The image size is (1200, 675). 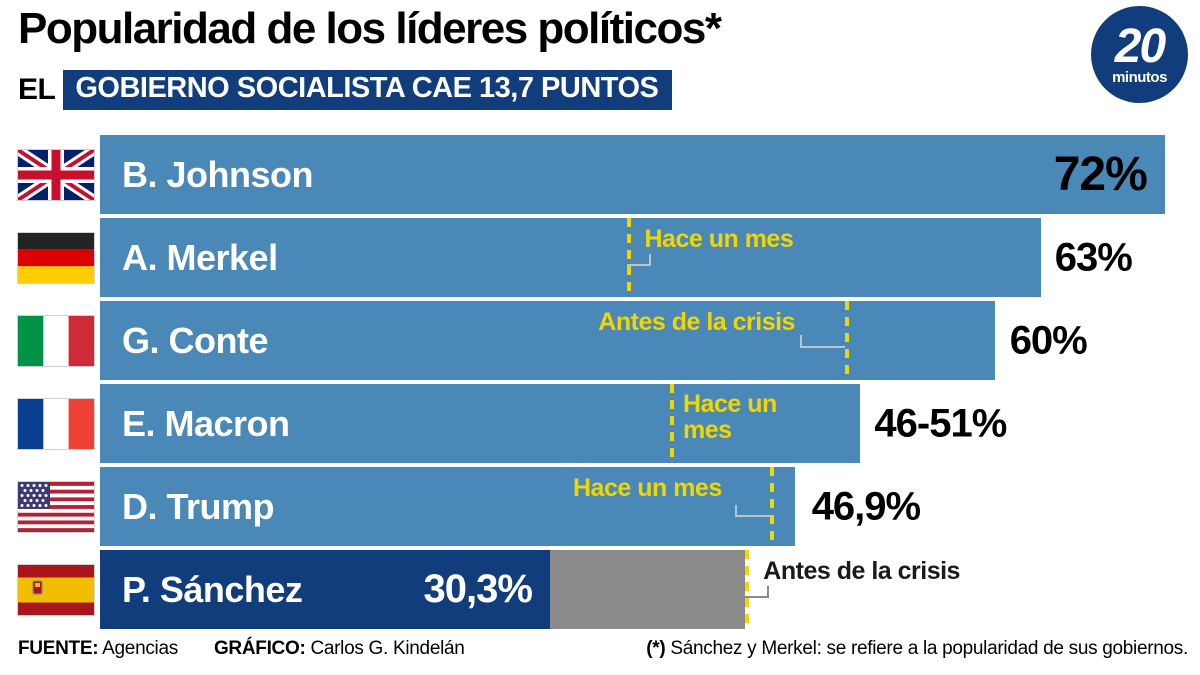 I want to click on logo-wordmark: minutos, so click(x=1139, y=77).